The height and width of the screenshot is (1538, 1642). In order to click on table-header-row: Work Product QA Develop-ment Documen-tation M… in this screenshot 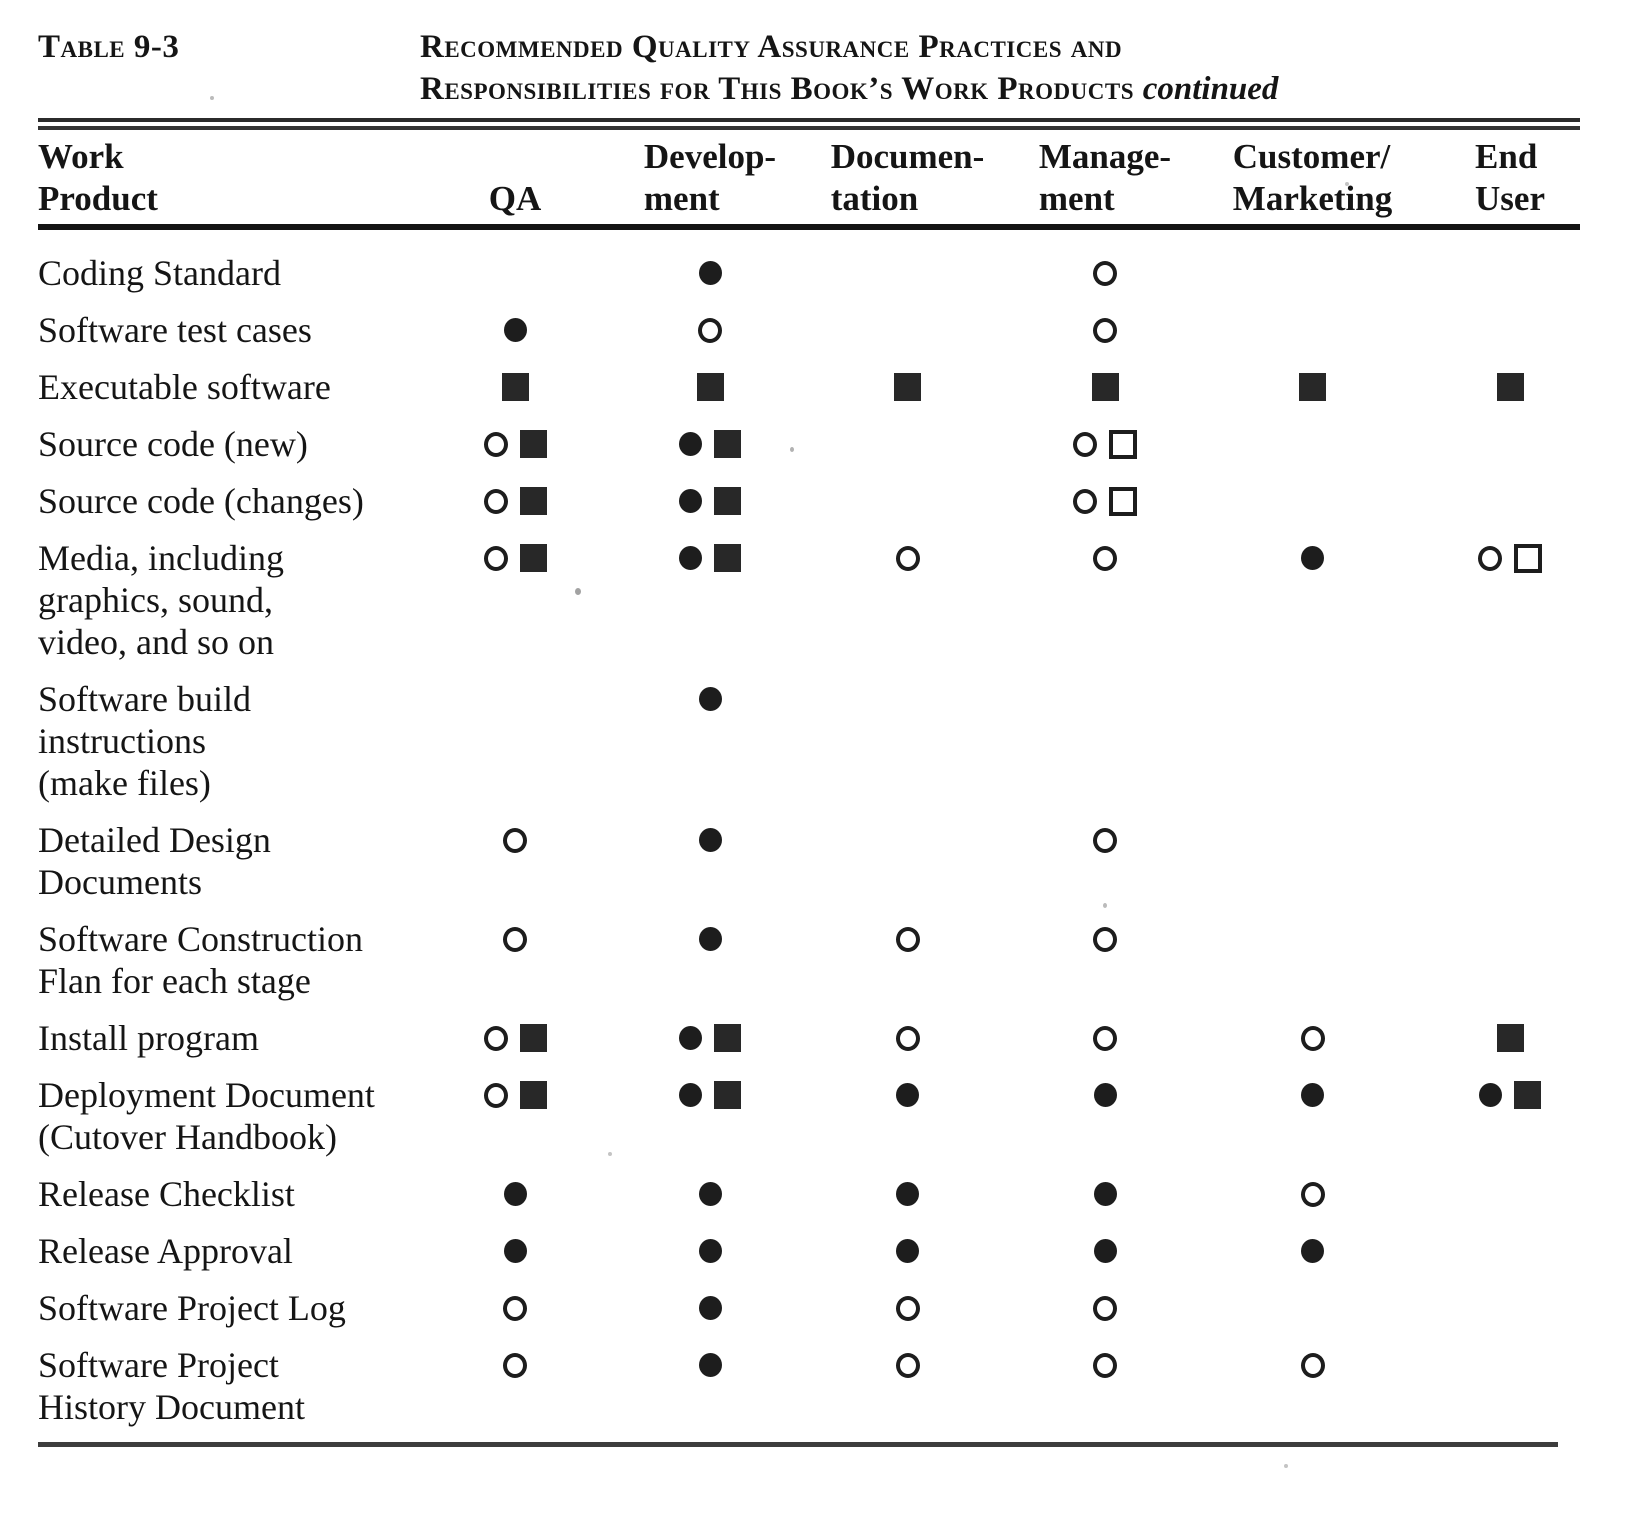, I will do `click(825, 178)`.